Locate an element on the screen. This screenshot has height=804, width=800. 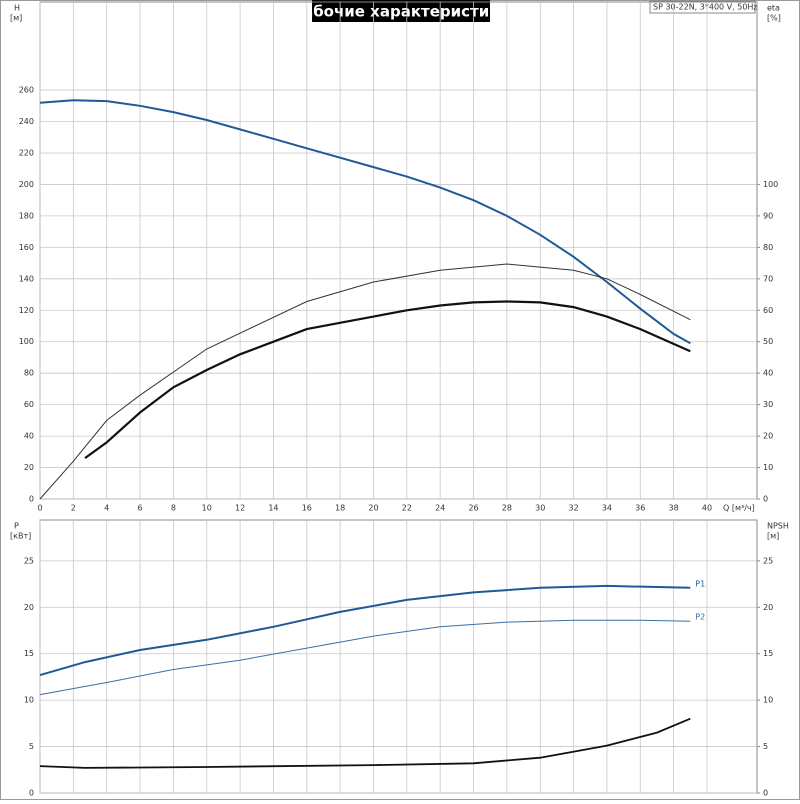
chart-title: Рабочие характеристики is located at coordinates (401, 12).